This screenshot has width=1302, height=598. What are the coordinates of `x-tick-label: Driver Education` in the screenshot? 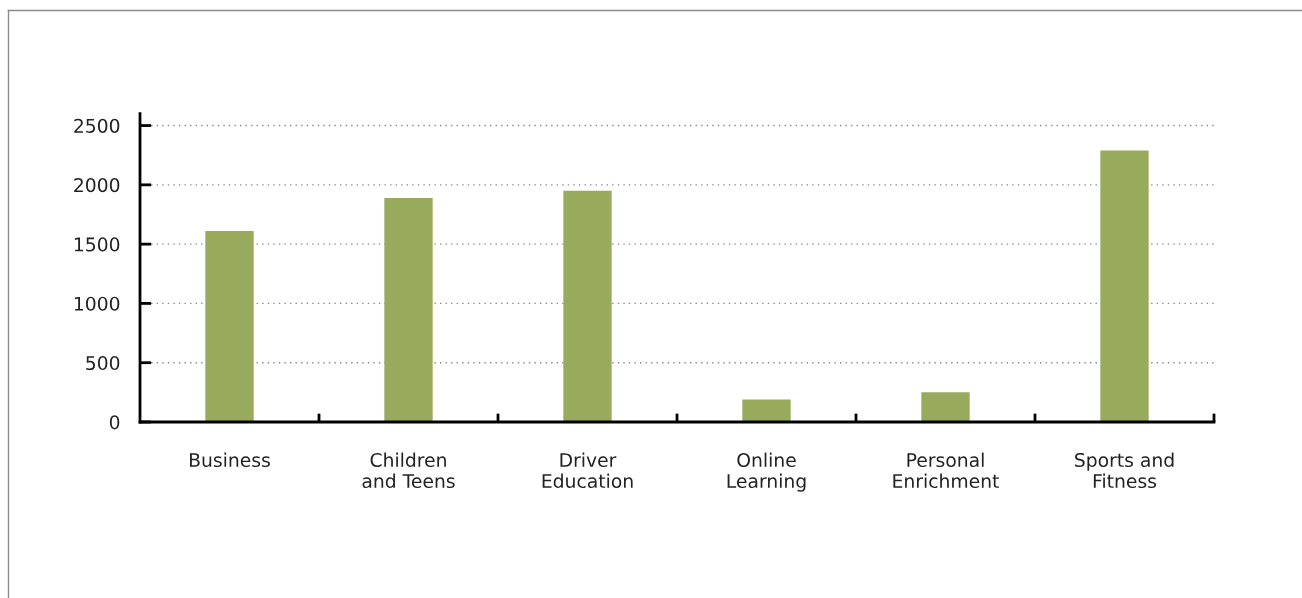 It's located at (587, 470).